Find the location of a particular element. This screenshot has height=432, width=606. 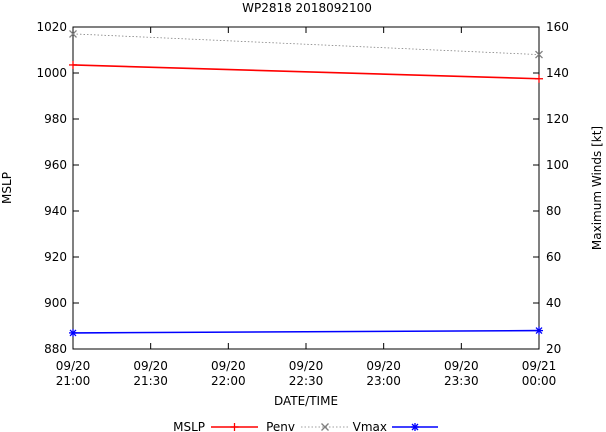

x-tick-label-time: 23:00 is located at coordinates (383, 381).